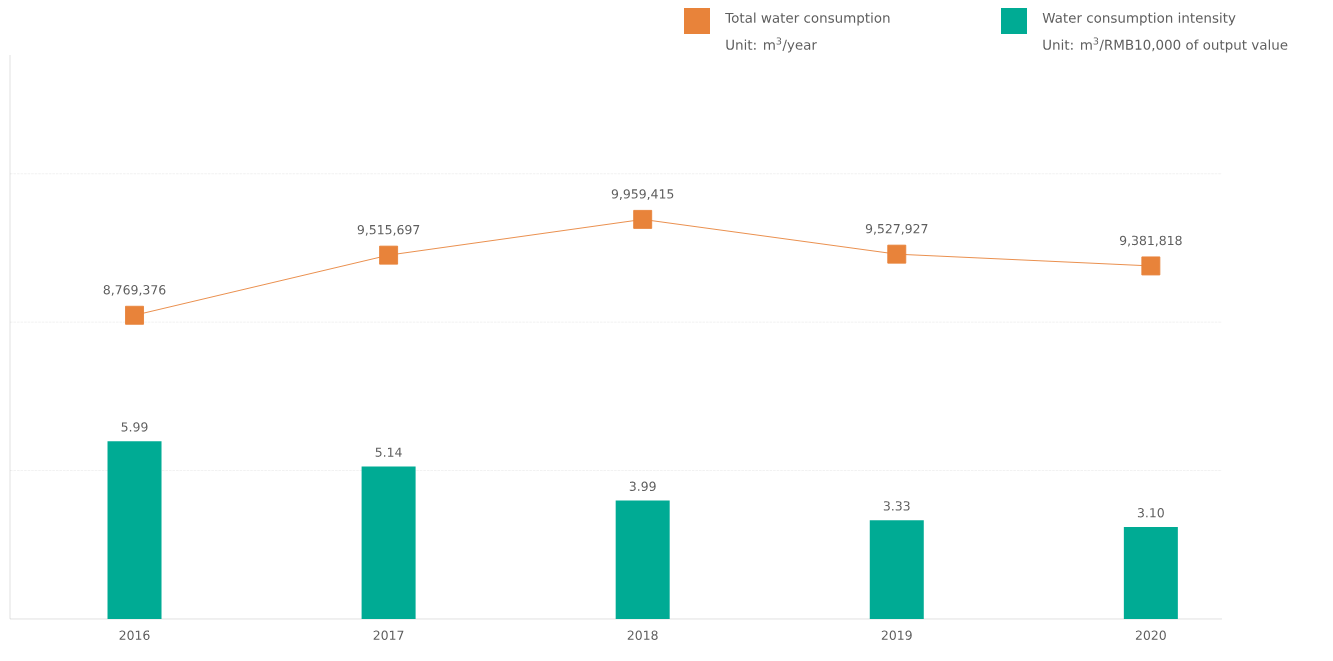  I want to click on data-label: 9,381,818, so click(1150, 241).